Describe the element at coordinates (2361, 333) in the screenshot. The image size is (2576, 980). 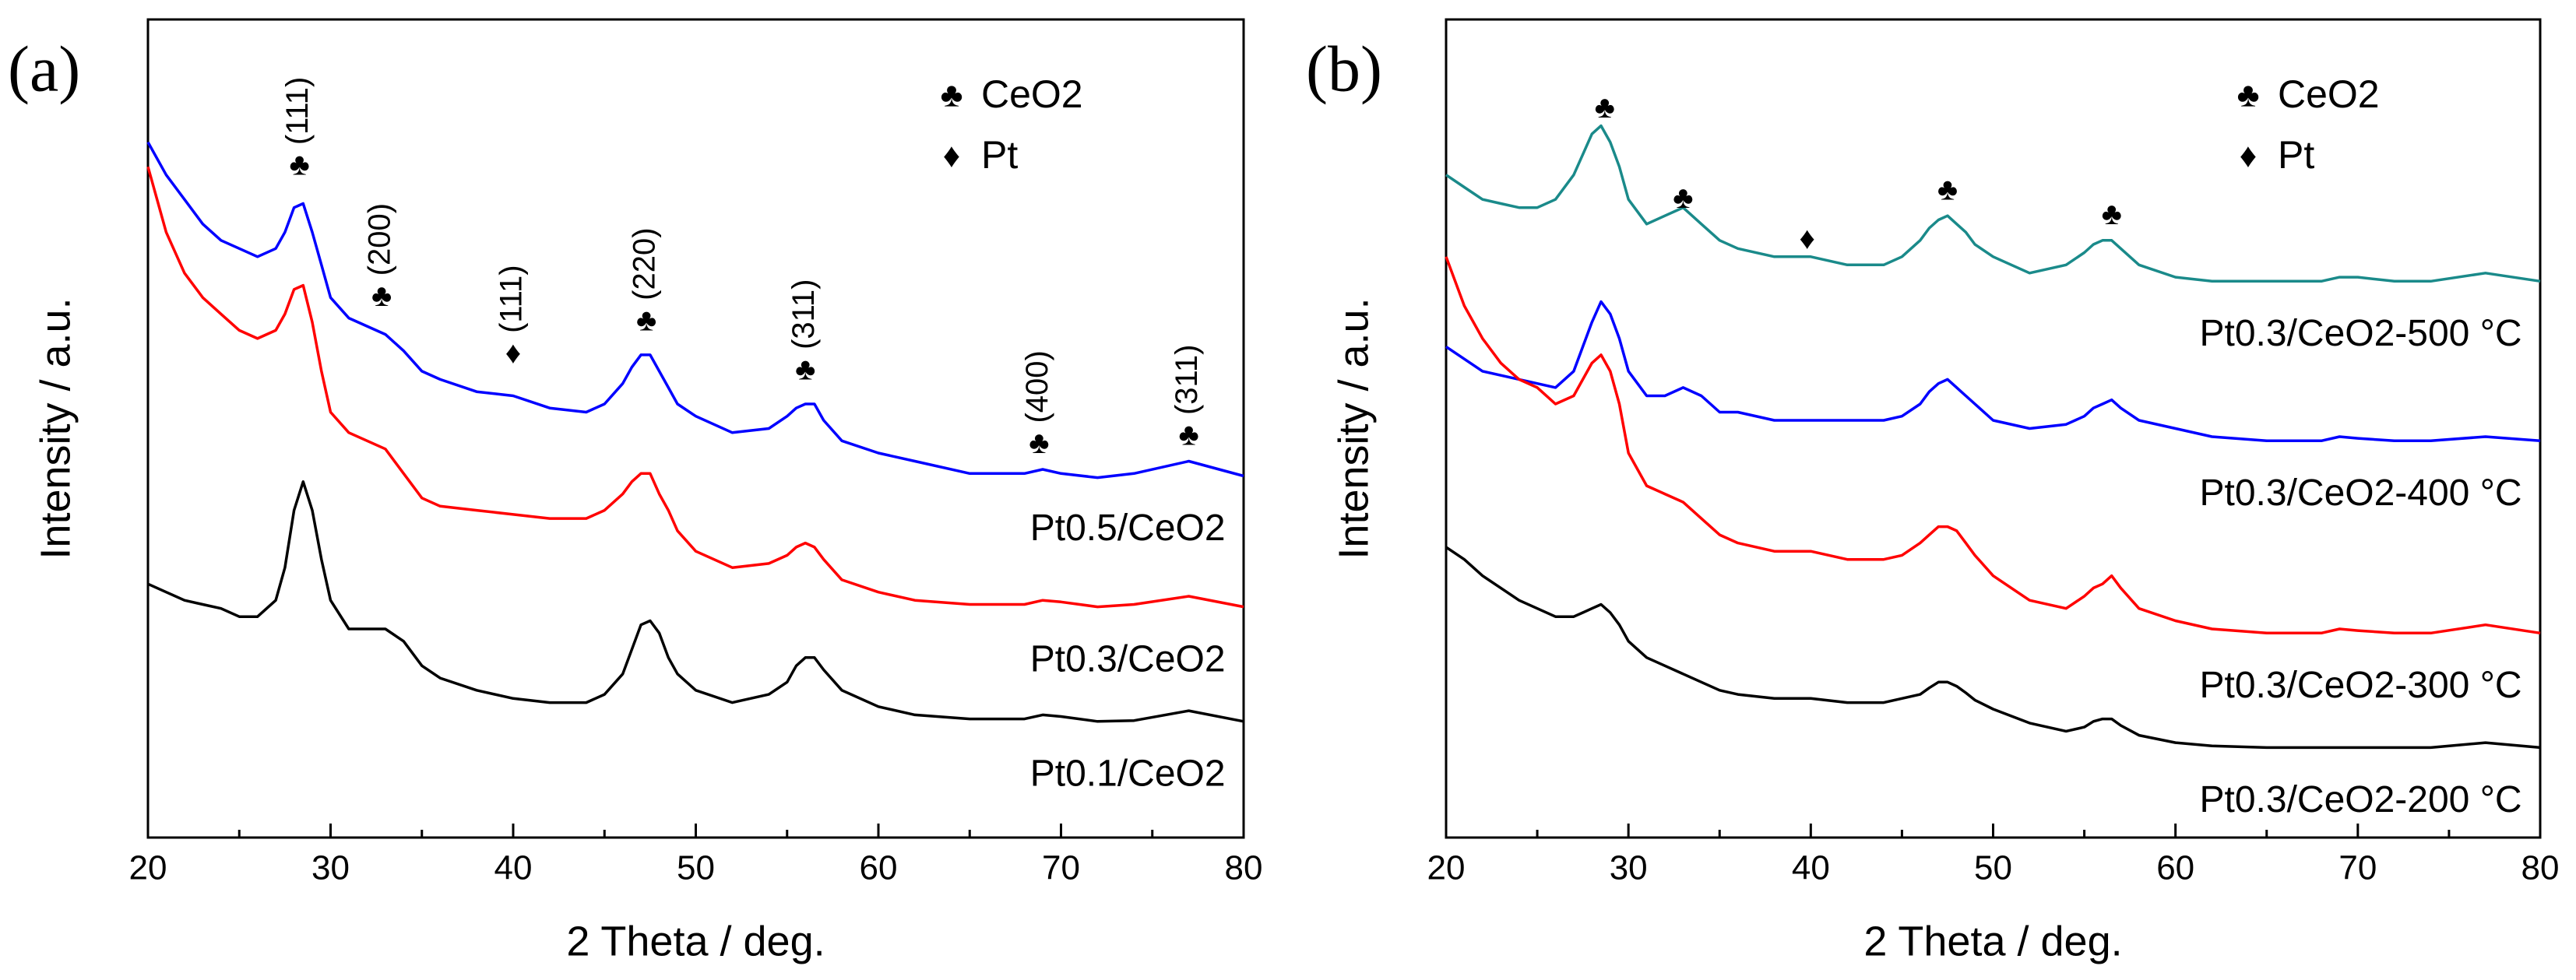
I see `series-label: Pt0.3/CeO2-500 °C` at that location.